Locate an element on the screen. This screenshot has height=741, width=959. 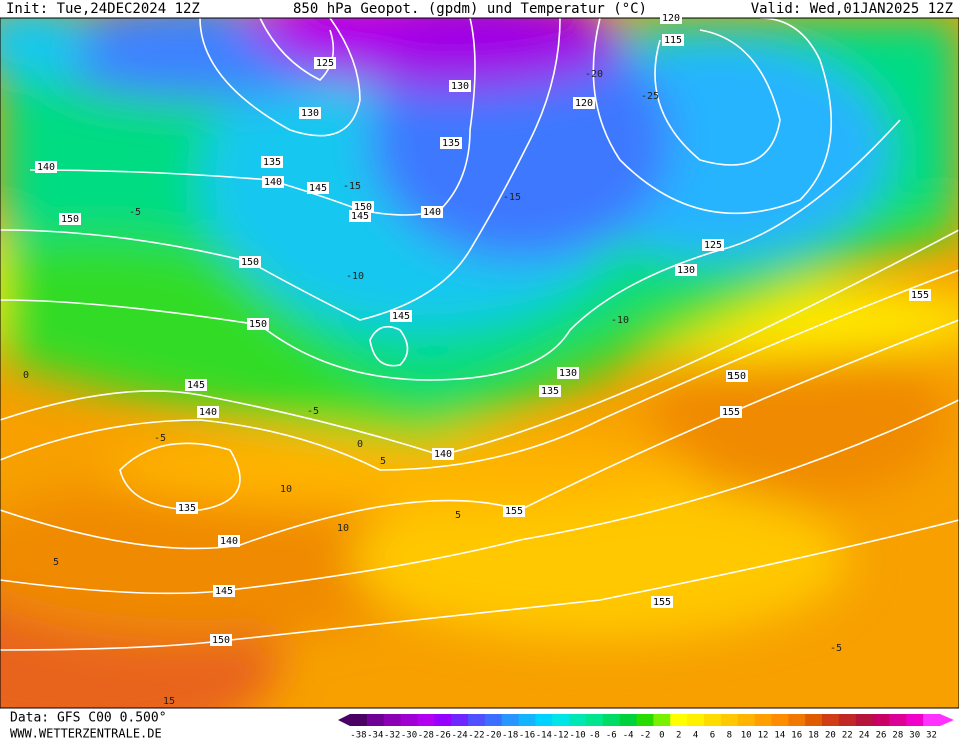
geopotential-label: 145 is located at coordinates (224, 591).